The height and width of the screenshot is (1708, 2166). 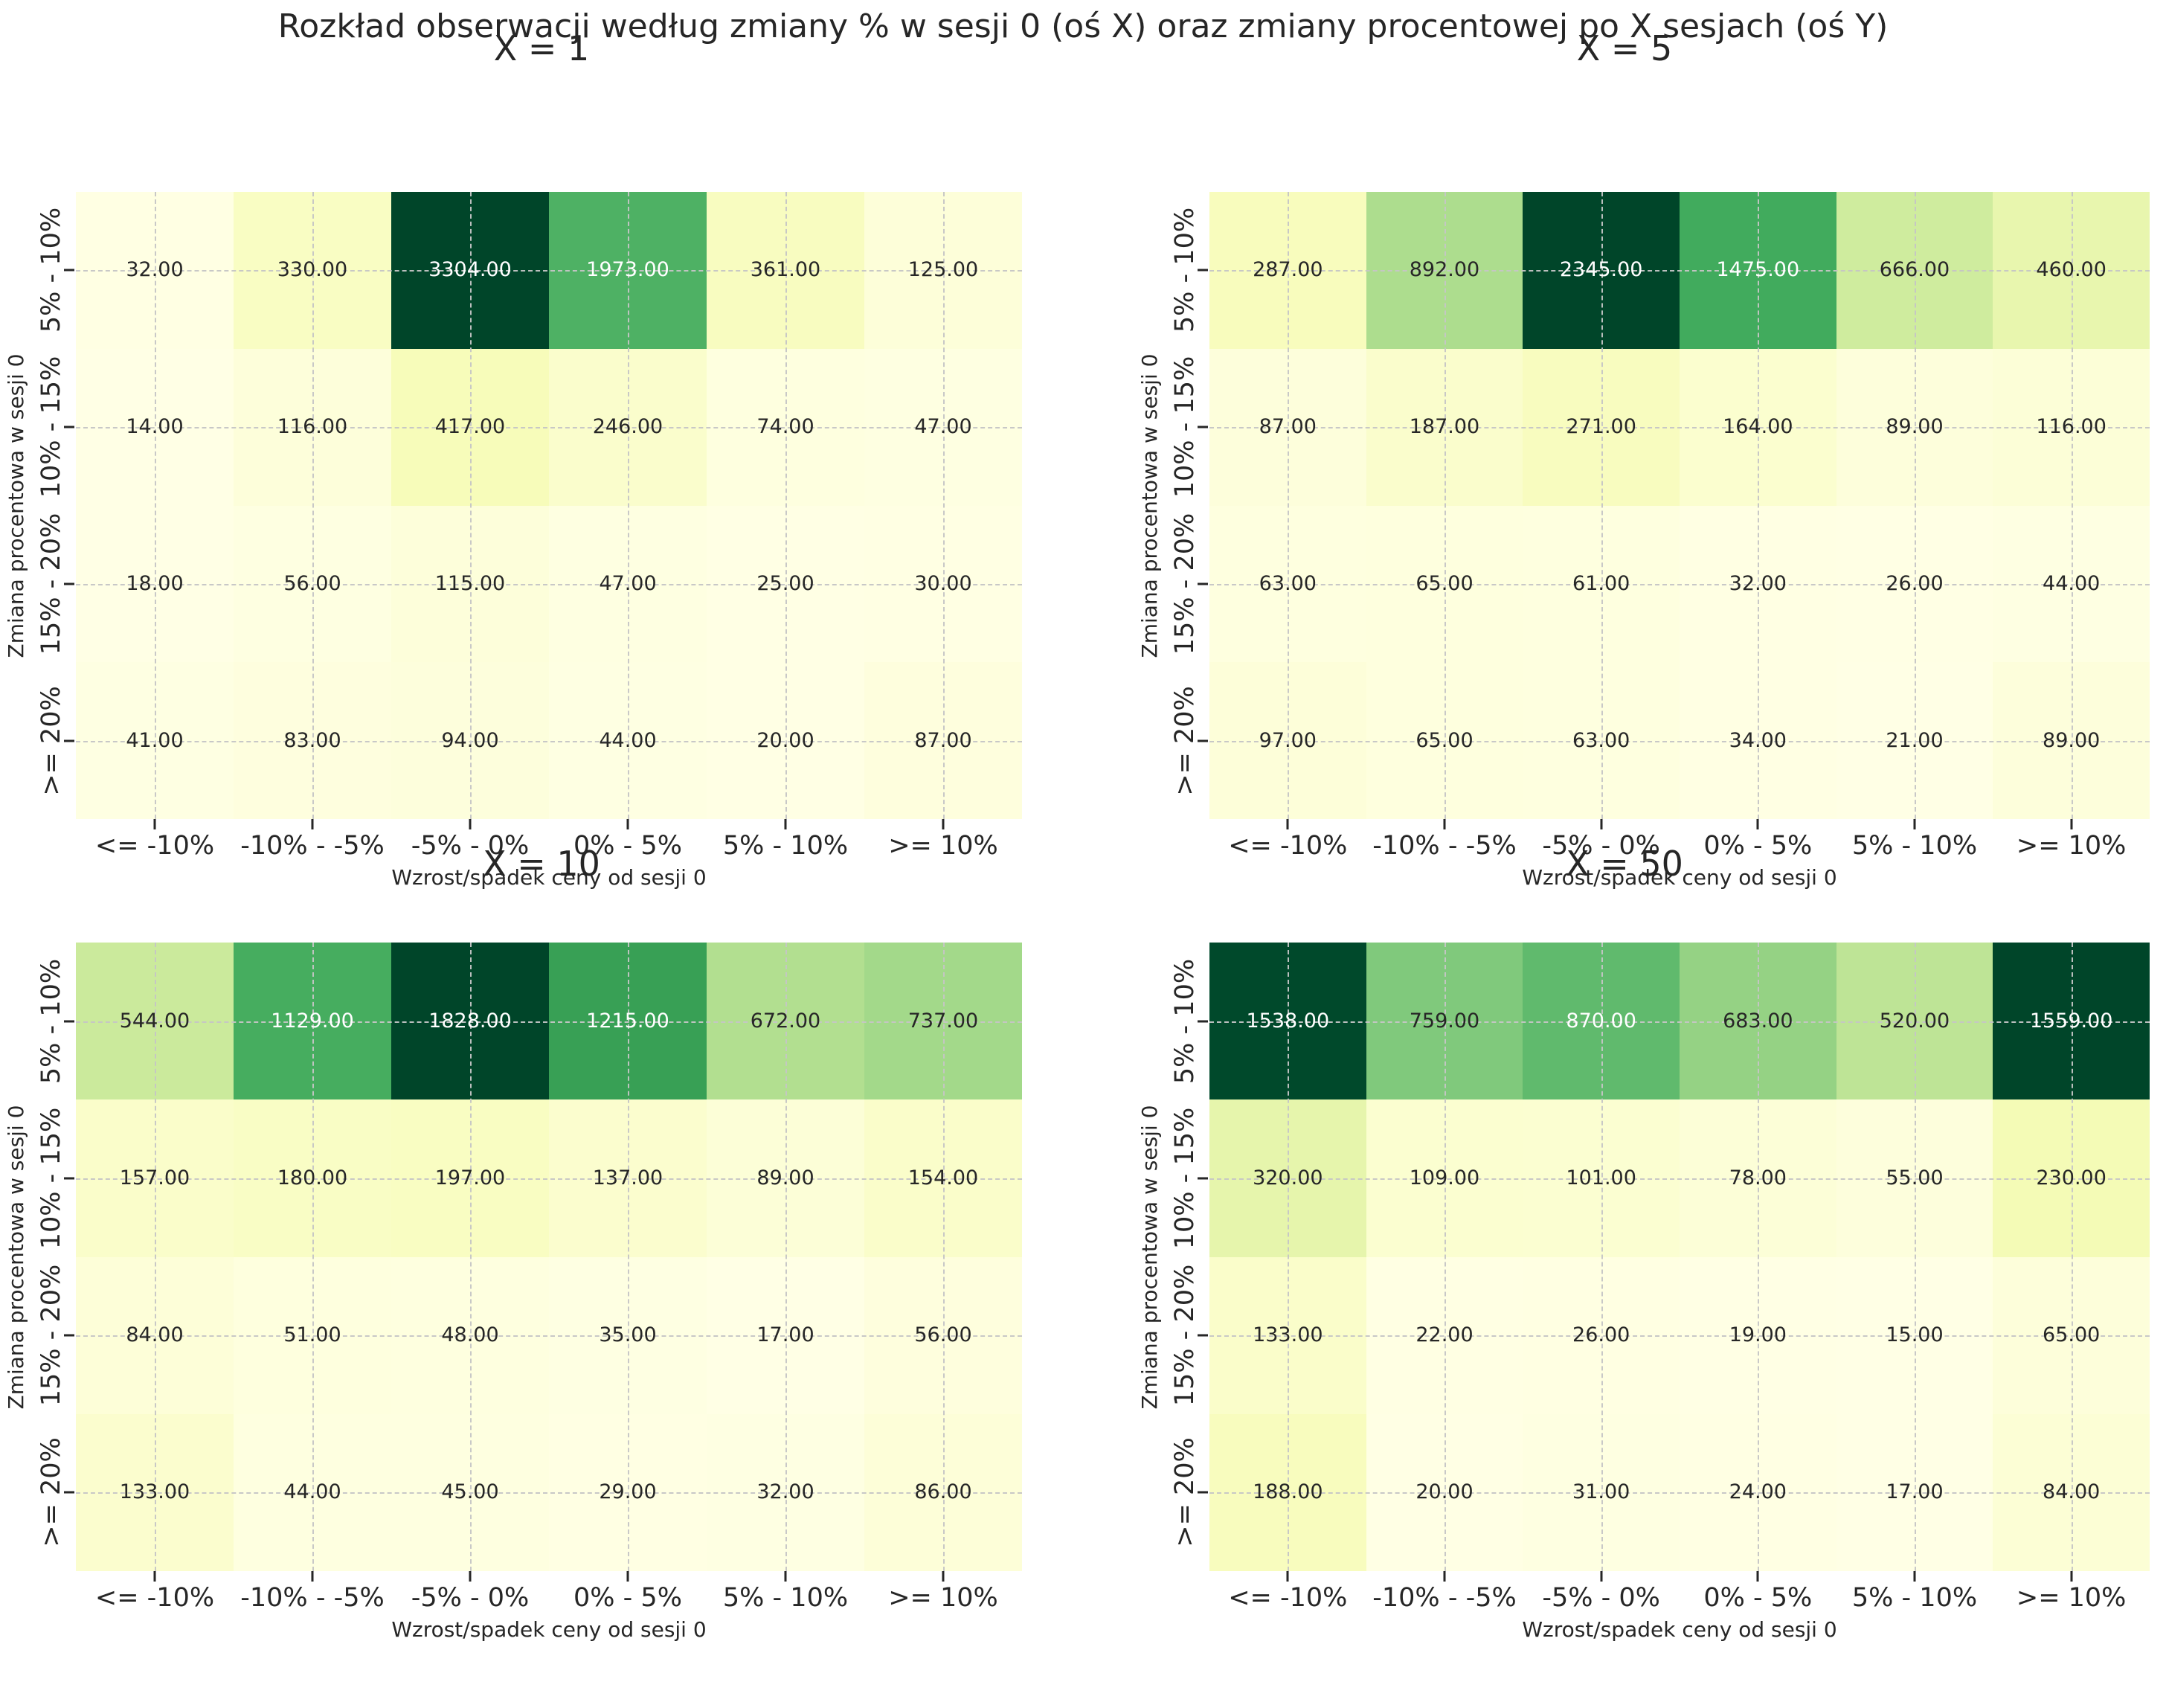 What do you see at coordinates (785, 1021) in the screenshot?
I see `cell-value: 672.00` at bounding box center [785, 1021].